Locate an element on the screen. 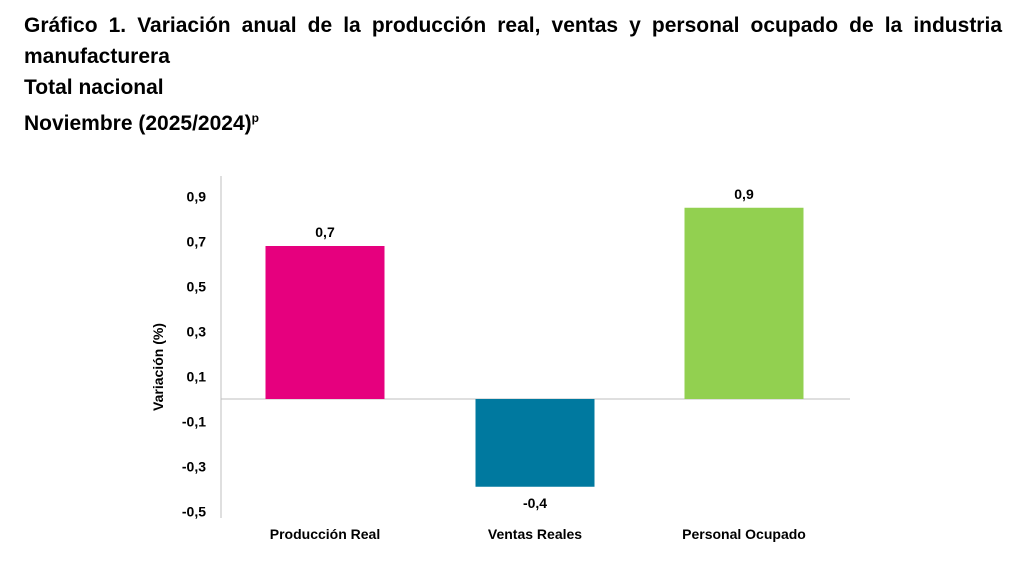  y-axis-title: Variación (%) is located at coordinates (158, 367).